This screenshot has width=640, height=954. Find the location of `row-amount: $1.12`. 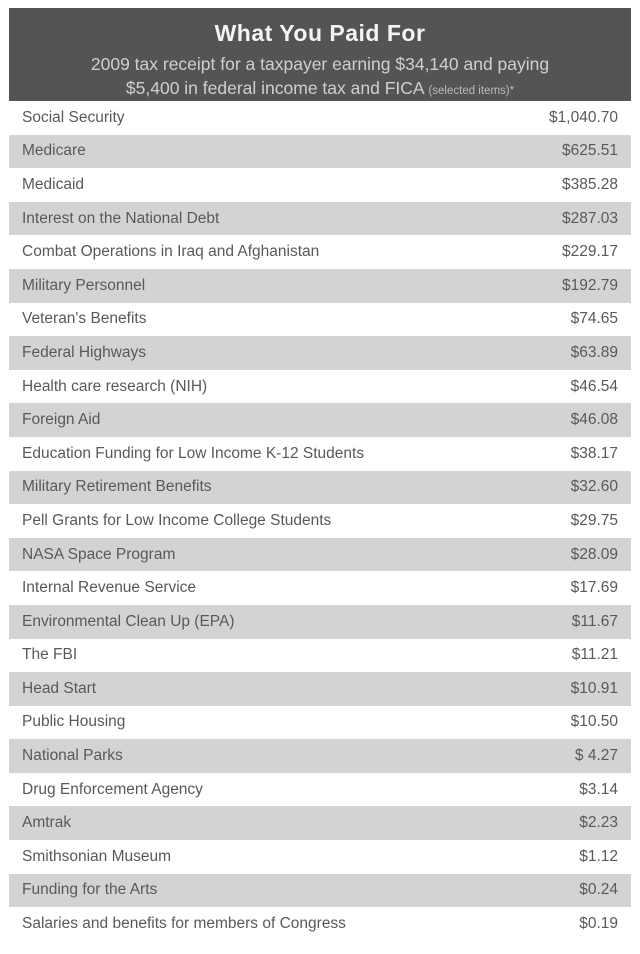

row-amount: $1.12 is located at coordinates (598, 856).